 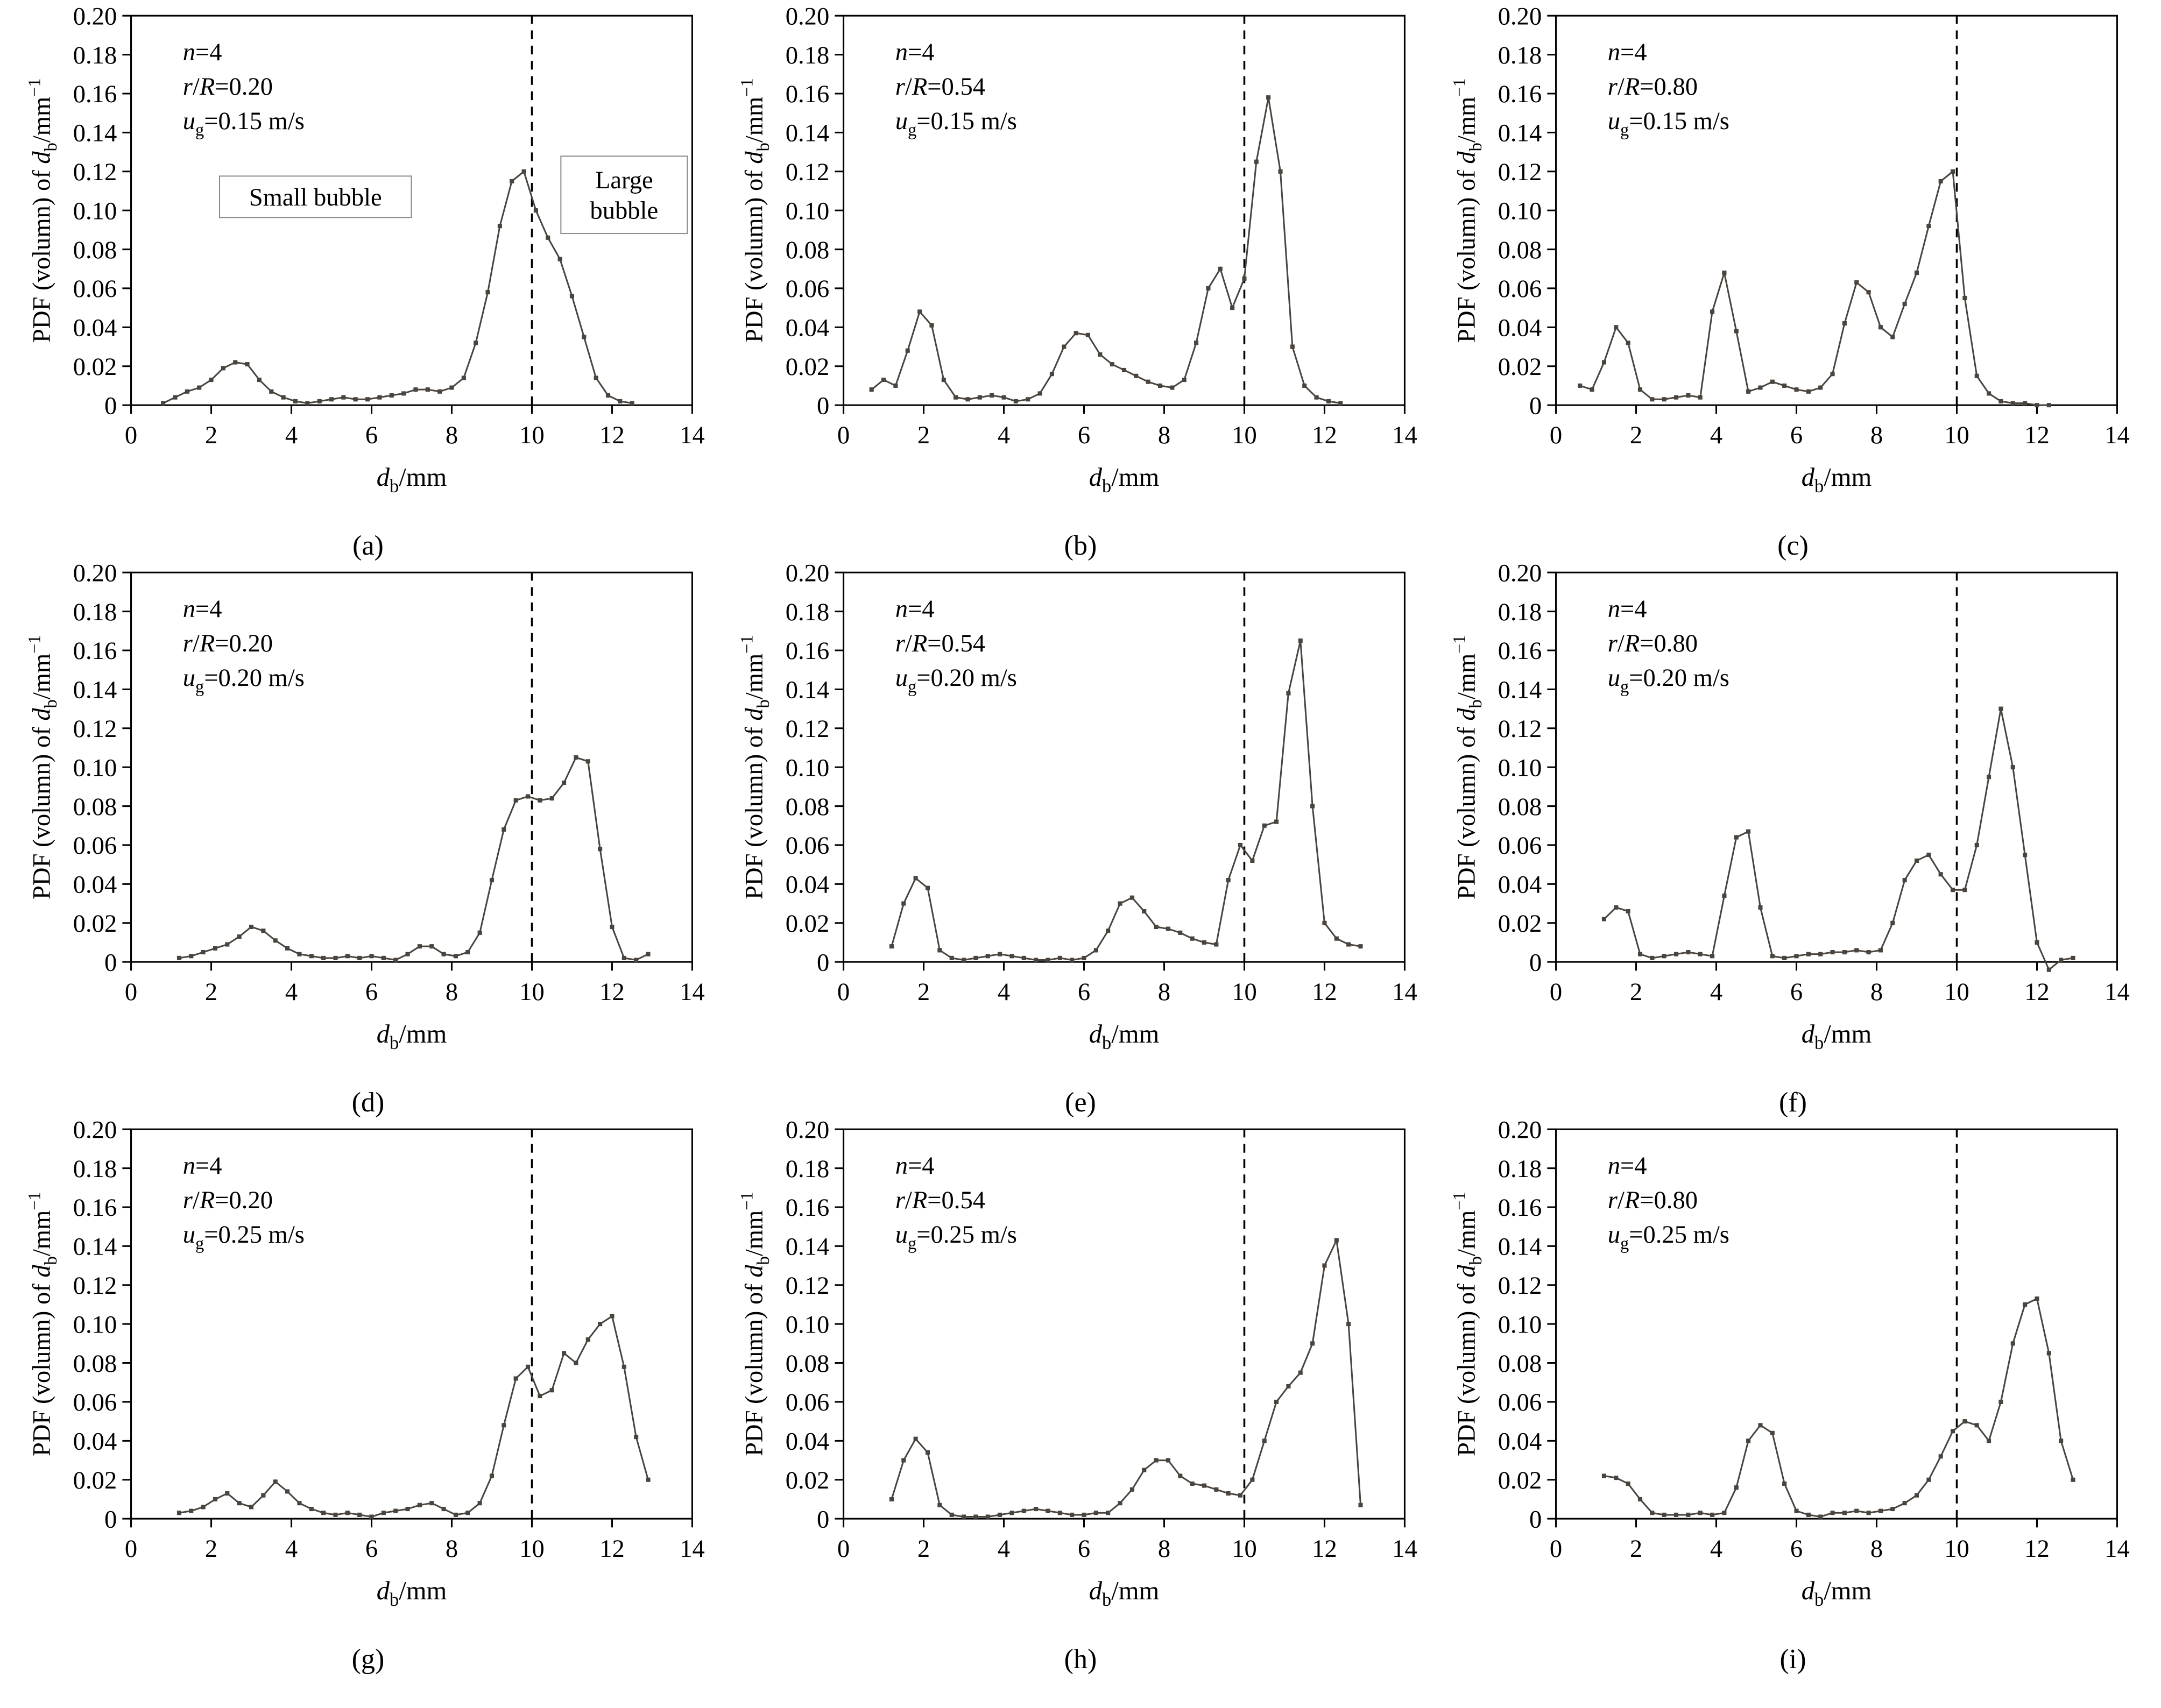 What do you see at coordinates (452, 993) in the screenshot?
I see `x-tick-label: 8` at bounding box center [452, 993].